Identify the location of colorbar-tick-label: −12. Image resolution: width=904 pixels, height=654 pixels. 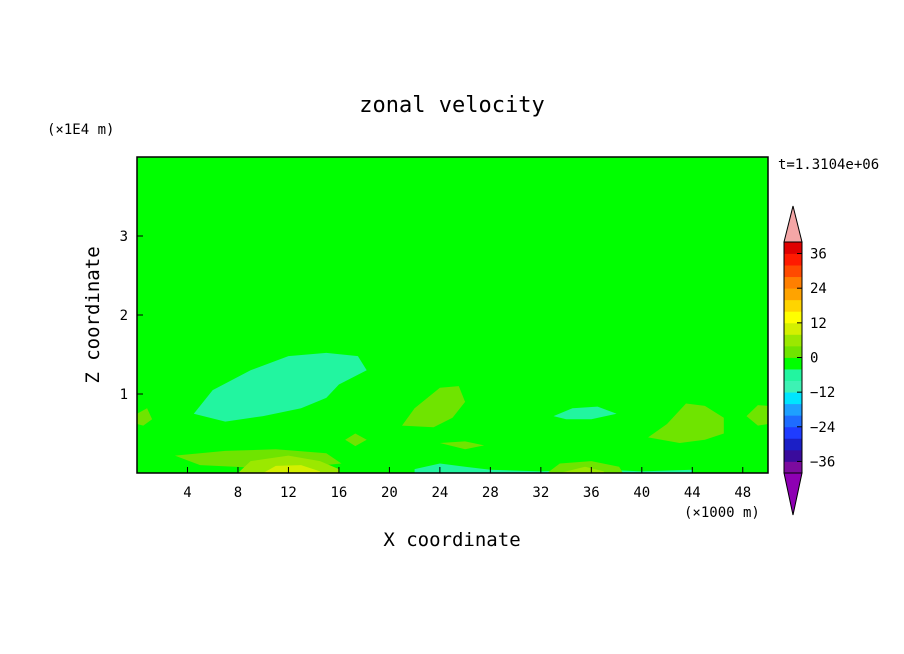
(822, 393).